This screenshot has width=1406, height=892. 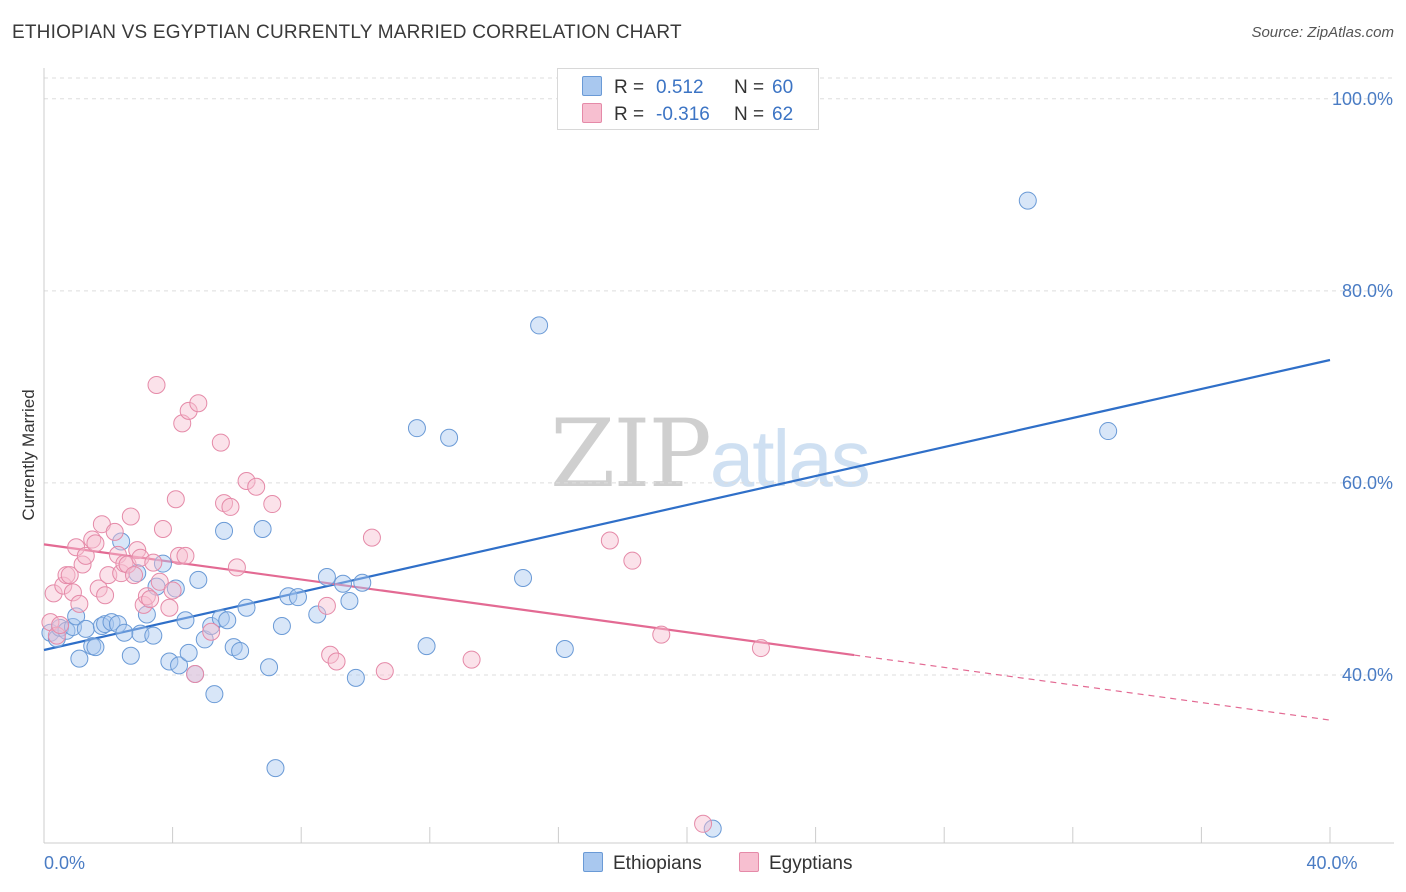 What do you see at coordinates (592, 86) in the screenshot?
I see `ethiopians-swatch` at bounding box center [592, 86].